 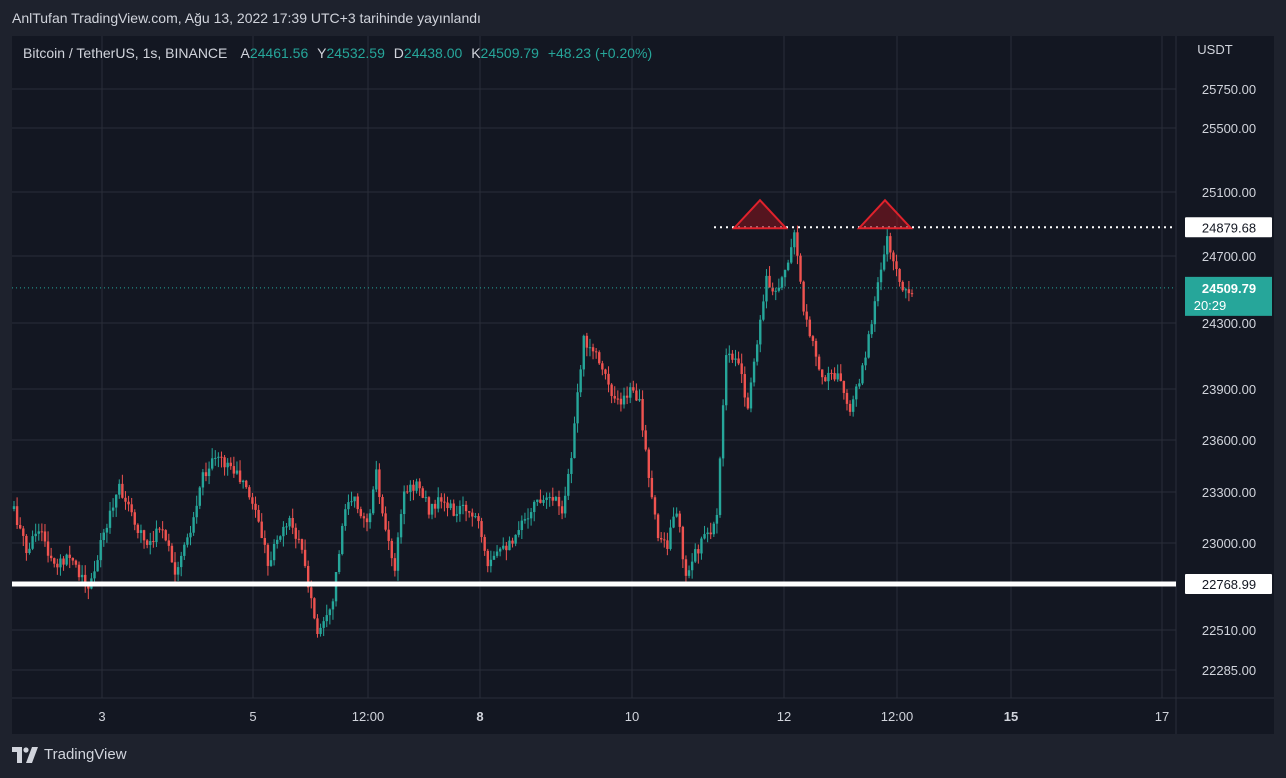 What do you see at coordinates (125, 53) in the screenshot?
I see `symbol-name: Bitcoin / TetherUS, 1s, BINANCE` at bounding box center [125, 53].